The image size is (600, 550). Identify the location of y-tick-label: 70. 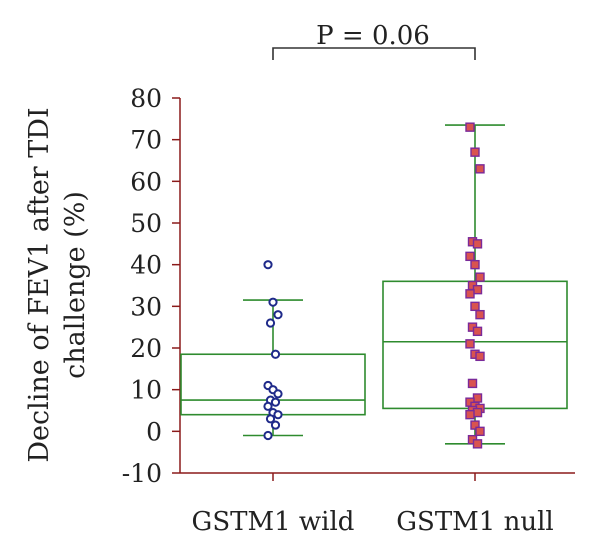
(146, 140).